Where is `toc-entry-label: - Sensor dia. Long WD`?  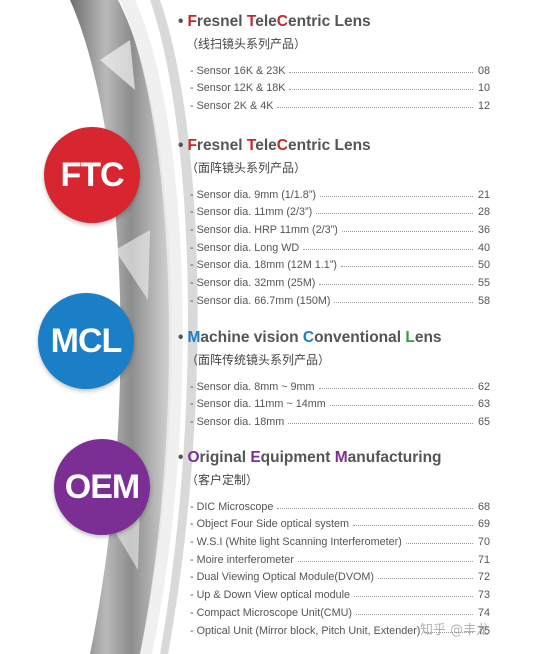 toc-entry-label: - Sensor dia. Long WD is located at coordinates (245, 247).